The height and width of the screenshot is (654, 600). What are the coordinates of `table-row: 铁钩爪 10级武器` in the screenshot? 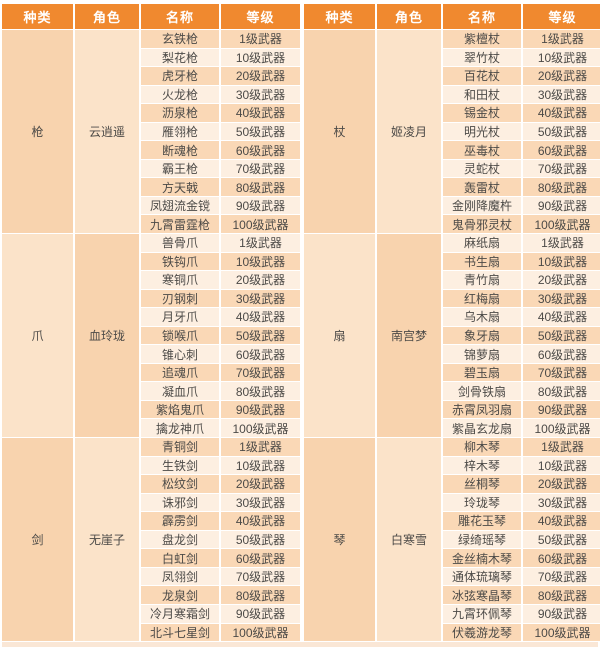 It's located at (151, 261).